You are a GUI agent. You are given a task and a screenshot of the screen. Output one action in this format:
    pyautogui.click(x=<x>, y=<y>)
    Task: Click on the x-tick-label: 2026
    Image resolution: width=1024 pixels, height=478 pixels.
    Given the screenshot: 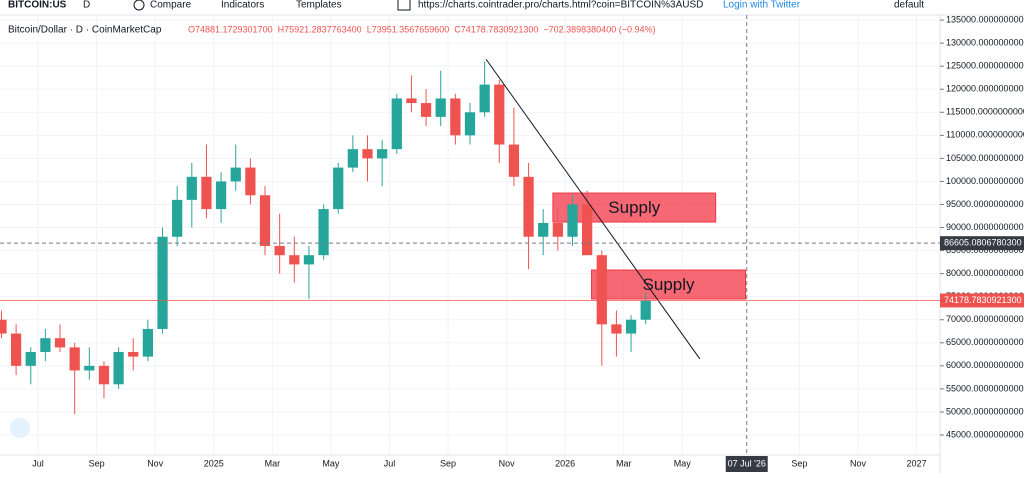 What is the action you would take?
    pyautogui.click(x=565, y=463)
    